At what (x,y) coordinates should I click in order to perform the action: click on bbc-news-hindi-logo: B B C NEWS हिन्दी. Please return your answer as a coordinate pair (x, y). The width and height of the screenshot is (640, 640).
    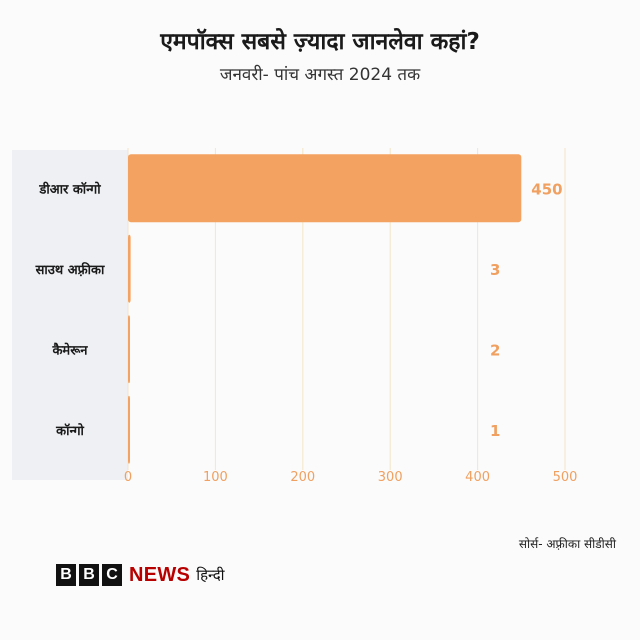
    Looking at the image, I should click on (140, 575).